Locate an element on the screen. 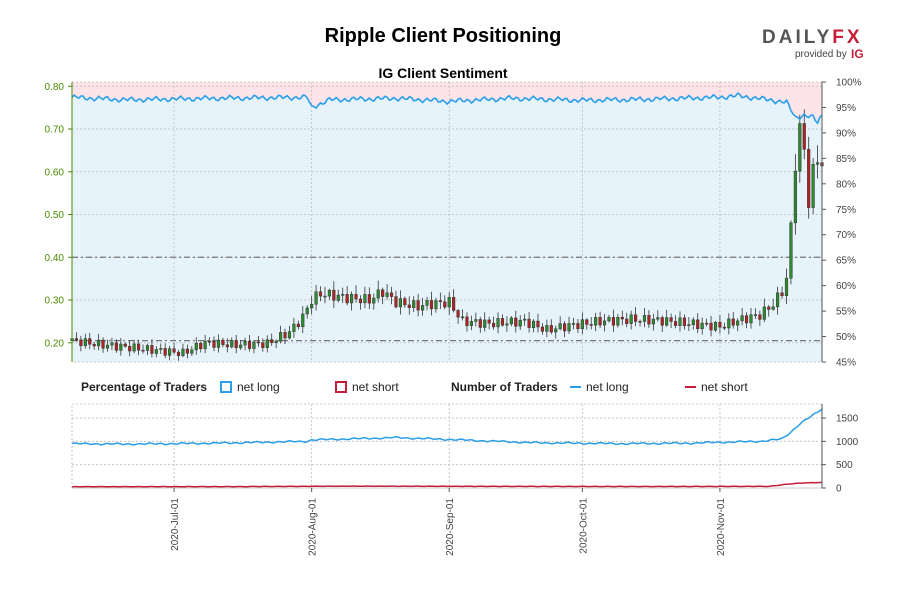 Image resolution: width=900 pixels, height=600 pixels. legend-num-long-label: net long is located at coordinates (607, 387).